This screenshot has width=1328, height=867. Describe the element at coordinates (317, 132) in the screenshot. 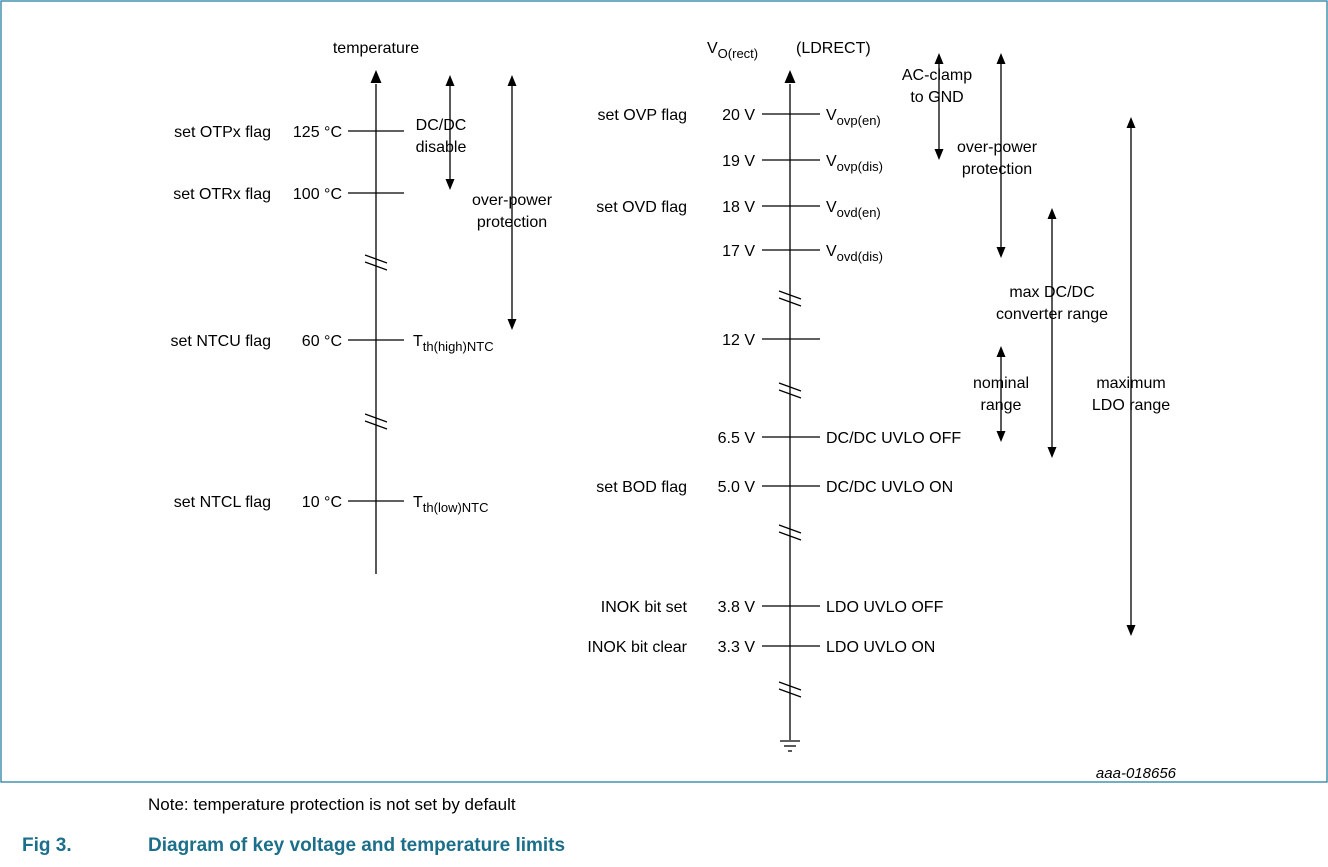

I see `value-label-otpx: 125 °C` at that location.